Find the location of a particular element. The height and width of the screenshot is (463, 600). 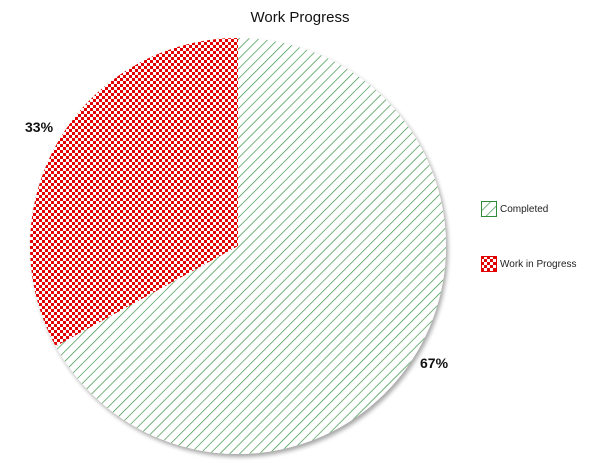

legend-label-work-in-progress: Work in Progress is located at coordinates (538, 264).